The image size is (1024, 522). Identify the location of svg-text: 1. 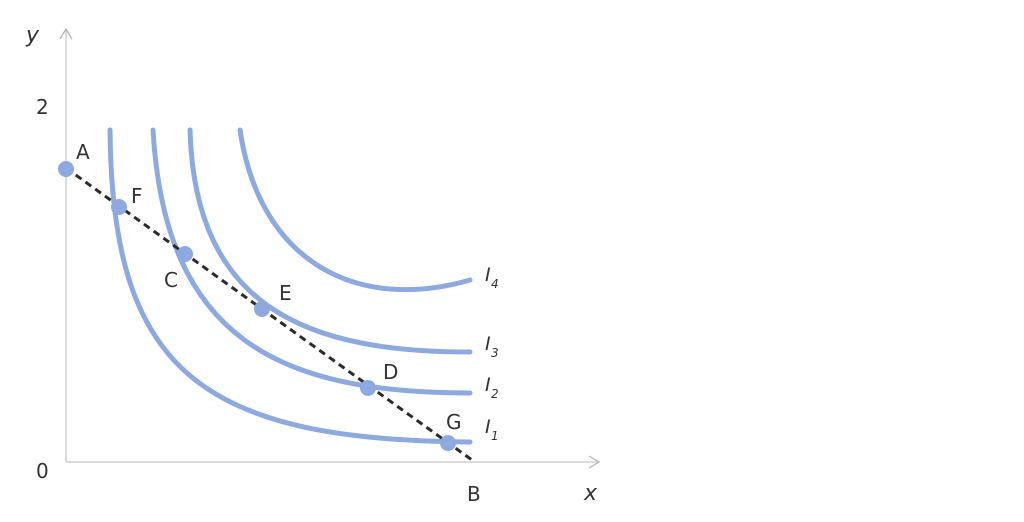
(495, 436).